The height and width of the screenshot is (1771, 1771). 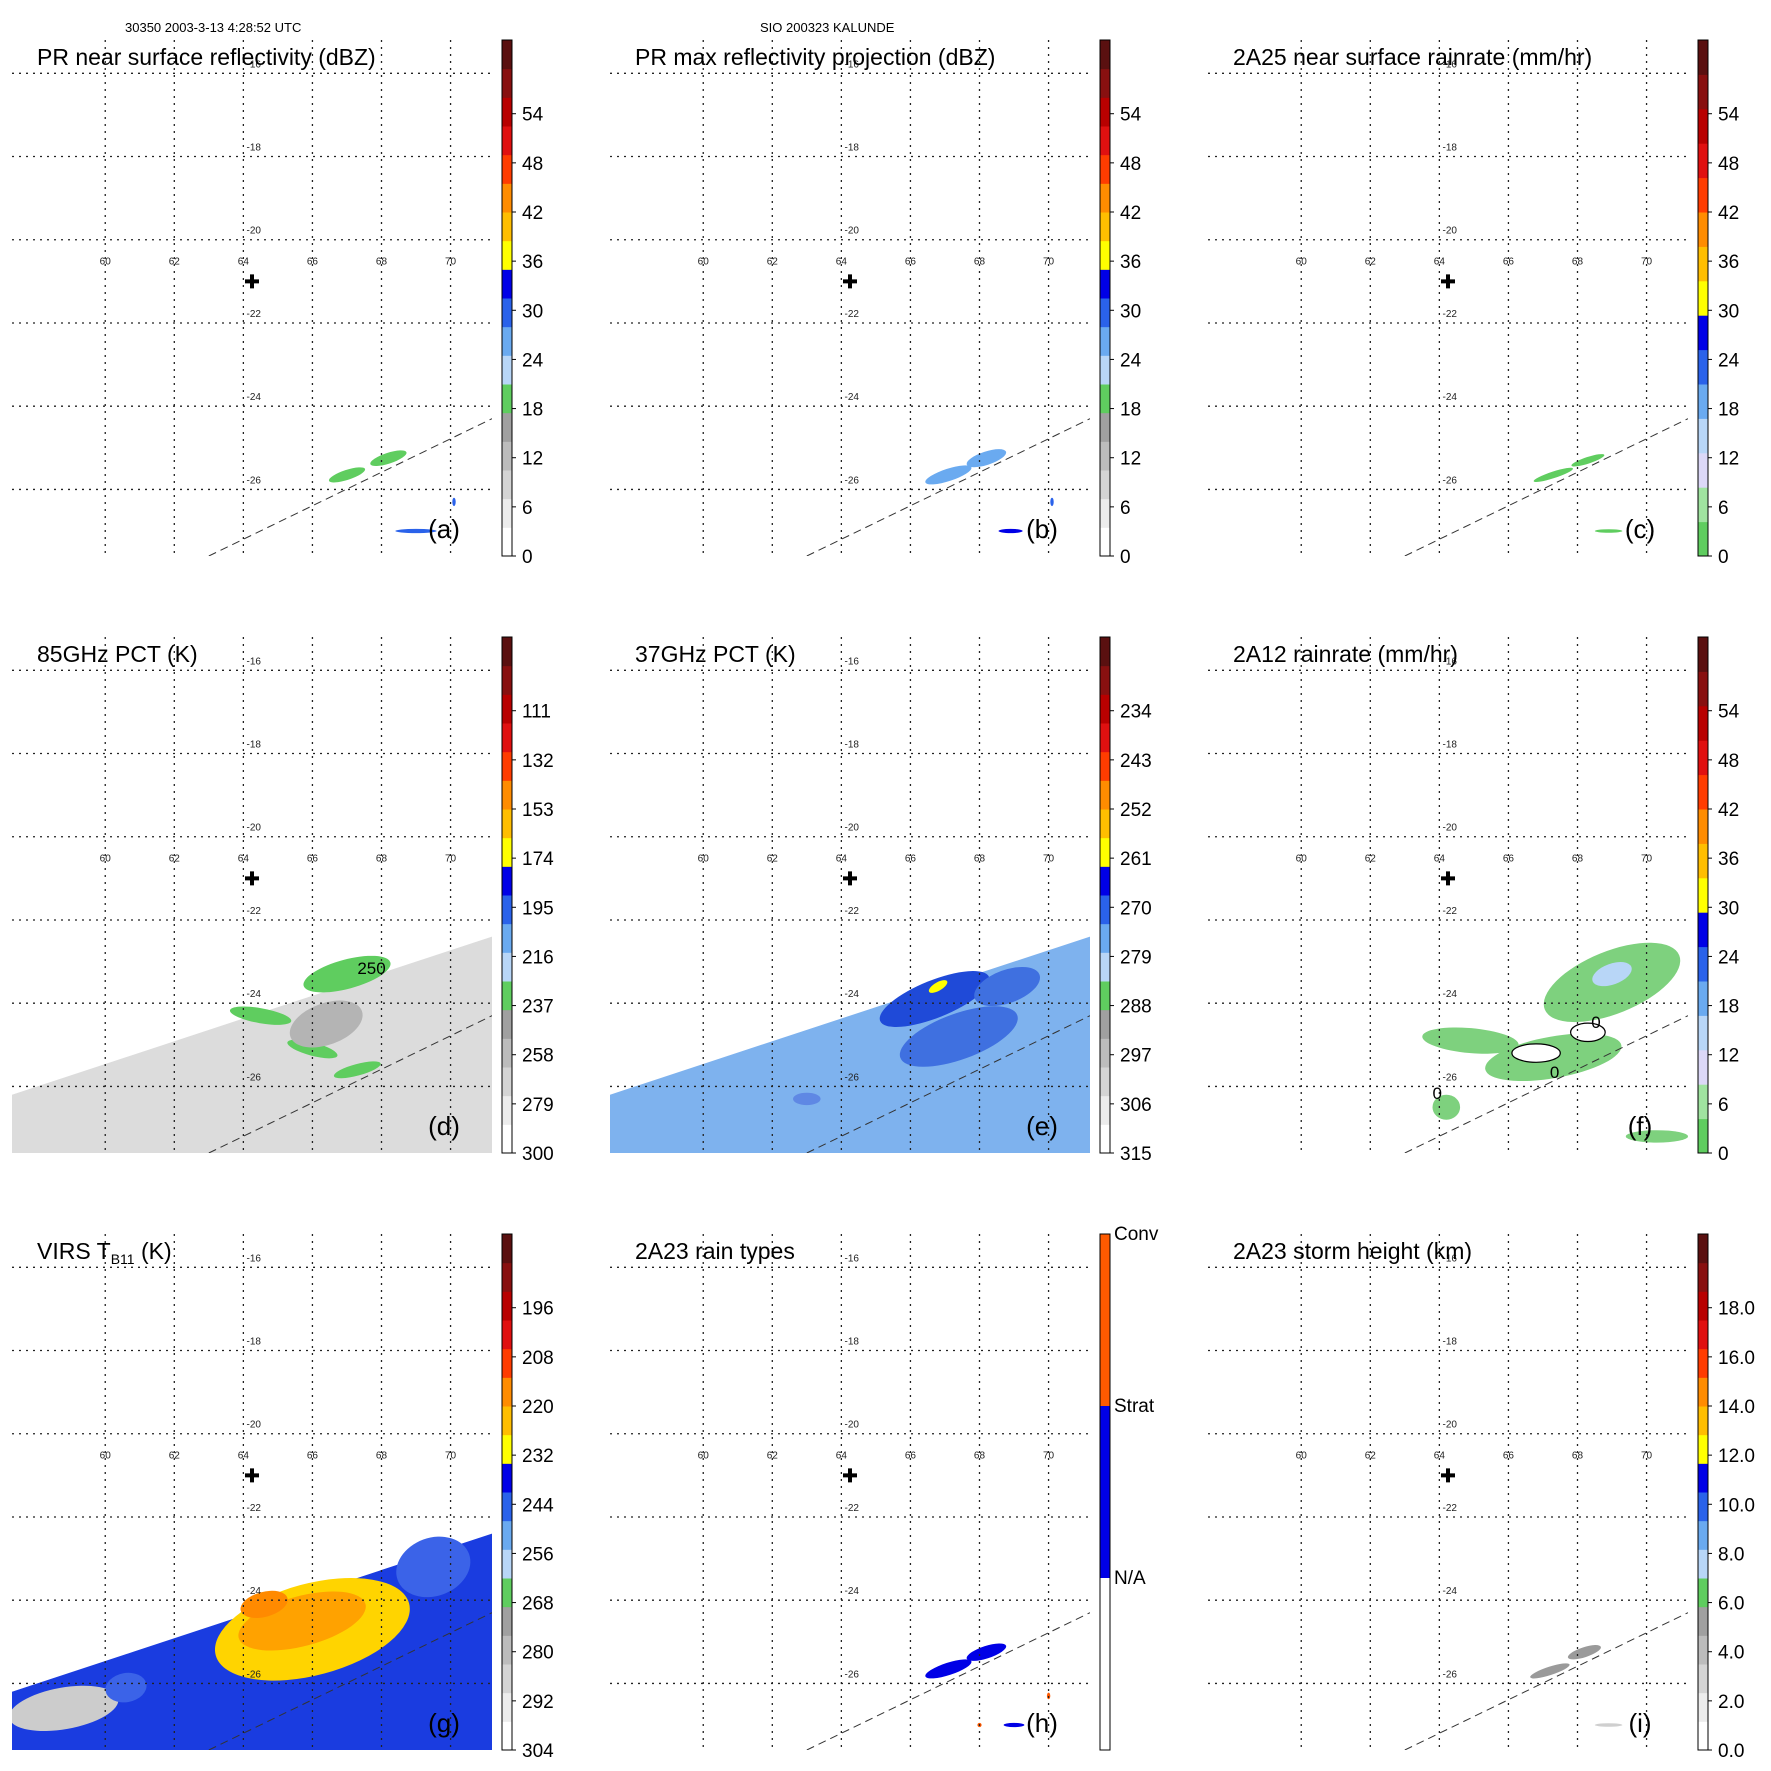 I want to click on colorbar-tick-label: 48, so click(x=532, y=164).